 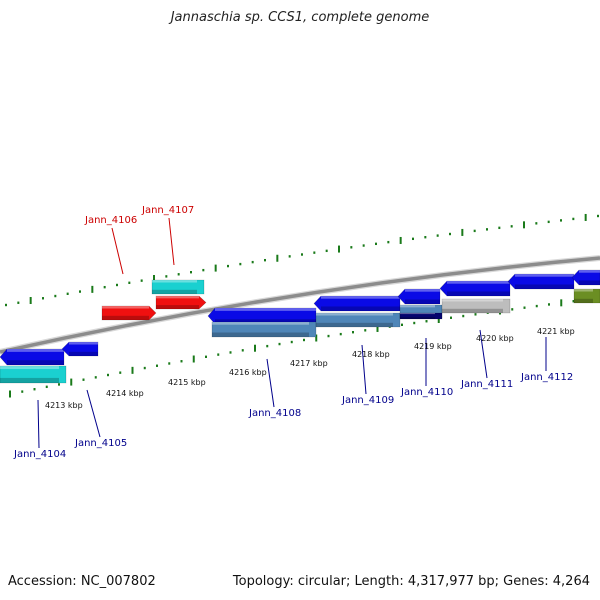 What do you see at coordinates (421, 316) in the screenshot?
I see `gene-jann-4110-navy` at bounding box center [421, 316].